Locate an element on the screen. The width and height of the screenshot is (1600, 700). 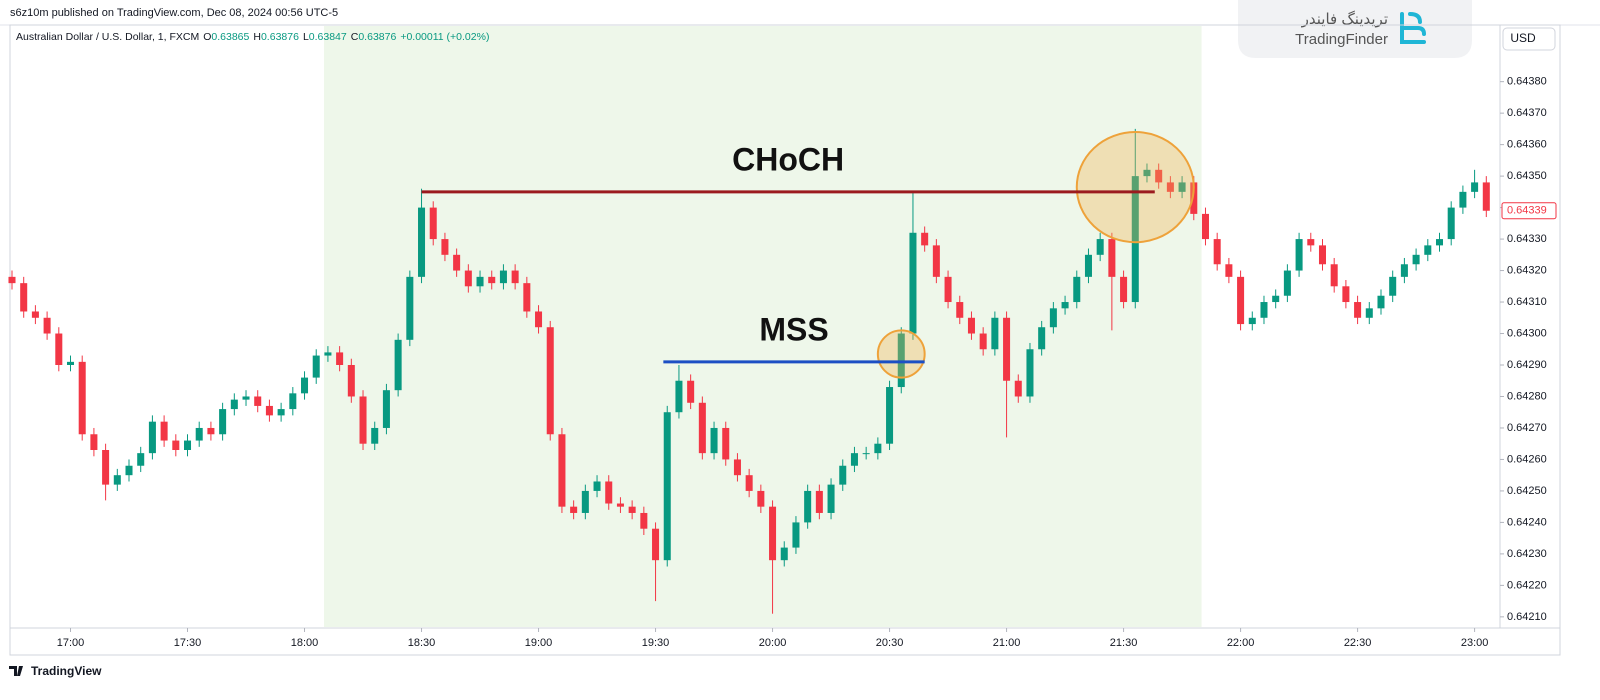
x-tick-label: 17:00 is located at coordinates (71, 643).